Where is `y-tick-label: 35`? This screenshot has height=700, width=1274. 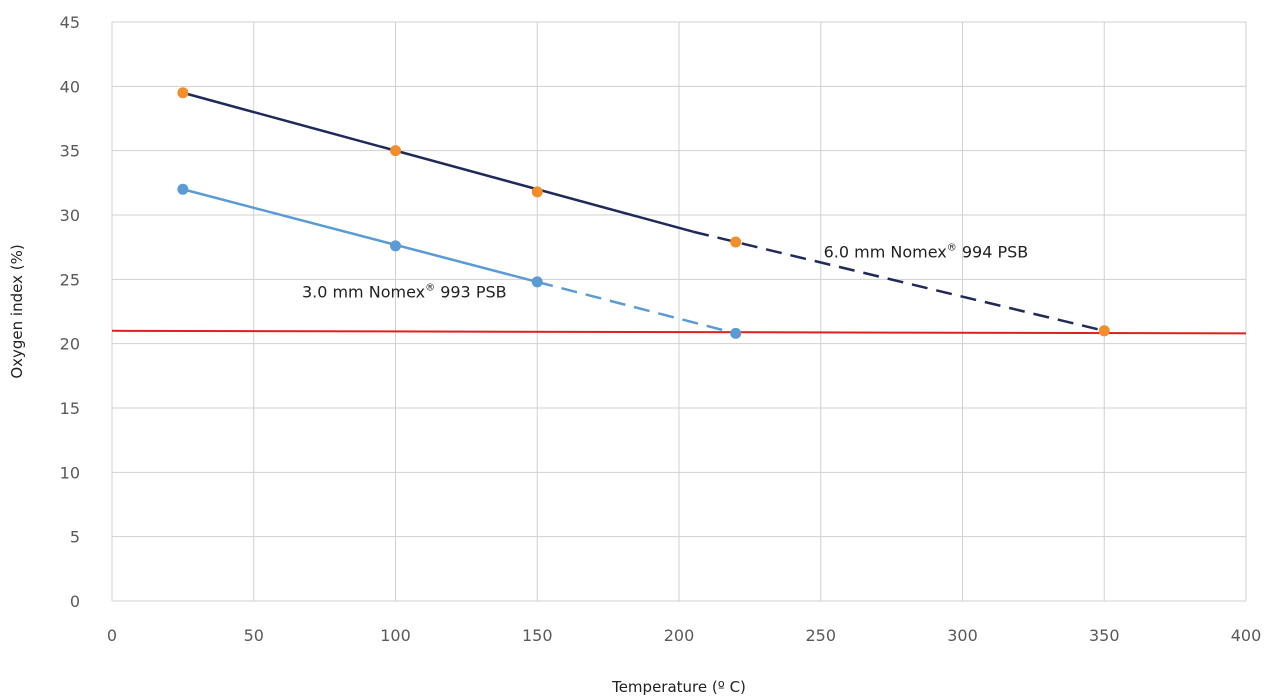 y-tick-label: 35 is located at coordinates (70, 151).